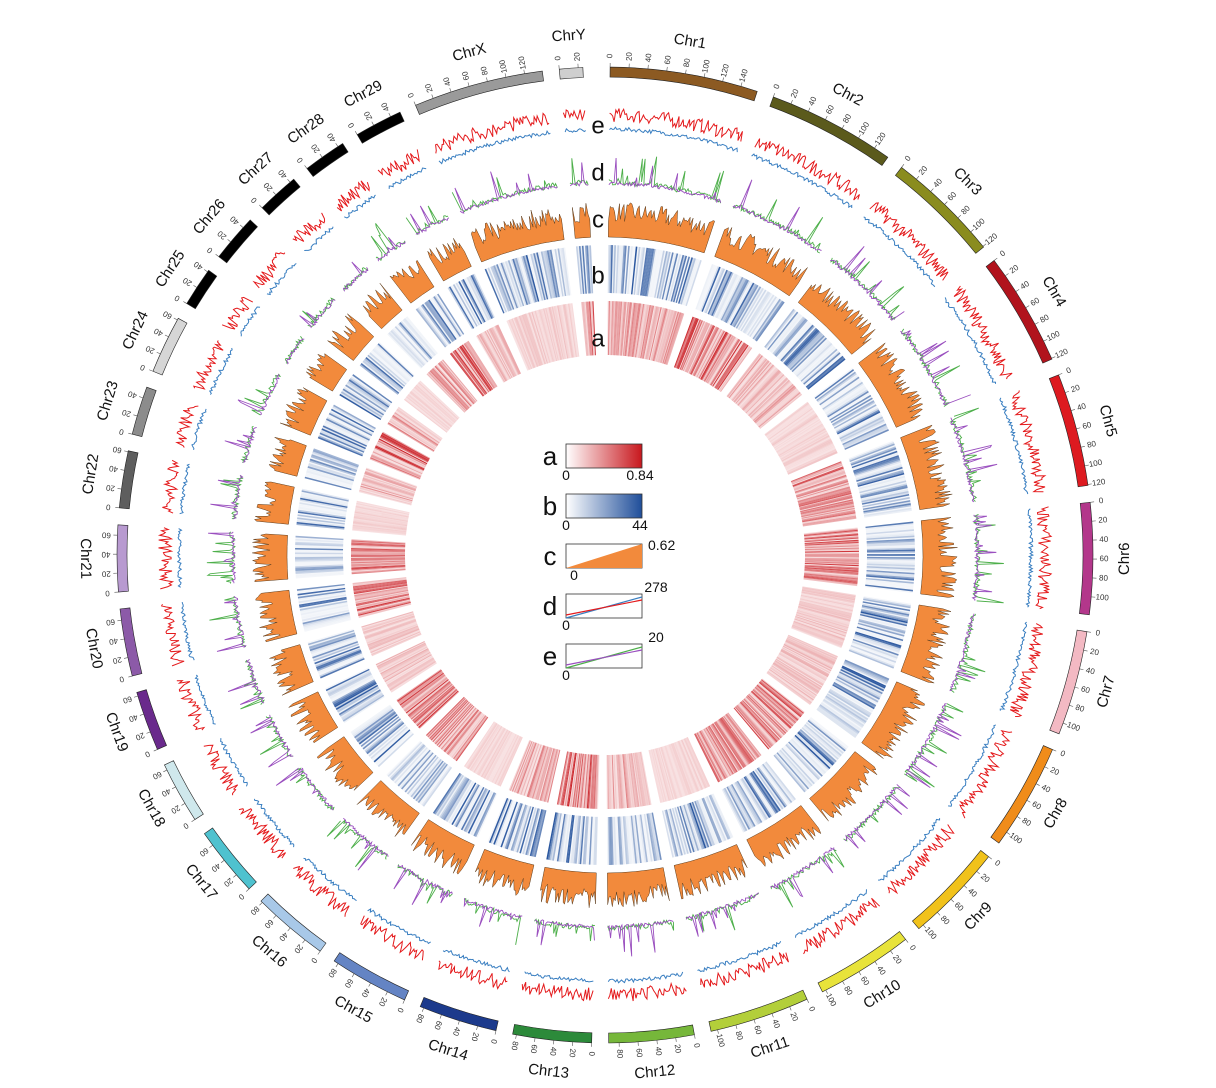 The image size is (1216, 1088). What do you see at coordinates (202, 289) in the screenshot?
I see `chromosome-block-chr25` at bounding box center [202, 289].